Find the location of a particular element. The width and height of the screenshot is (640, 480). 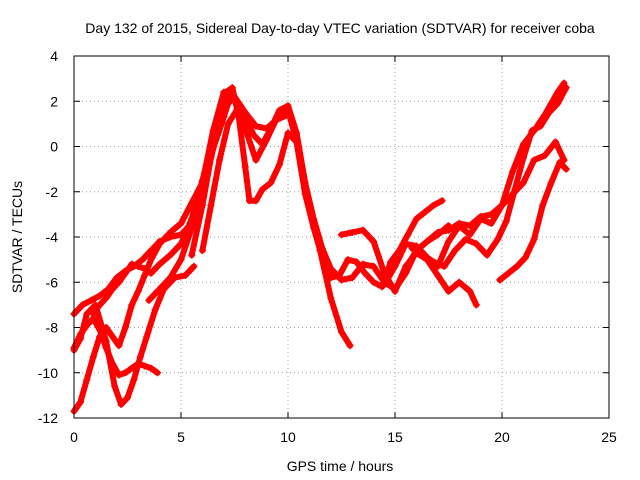

y-axis-label: SDTVAR / TECUs is located at coordinates (17, 237).